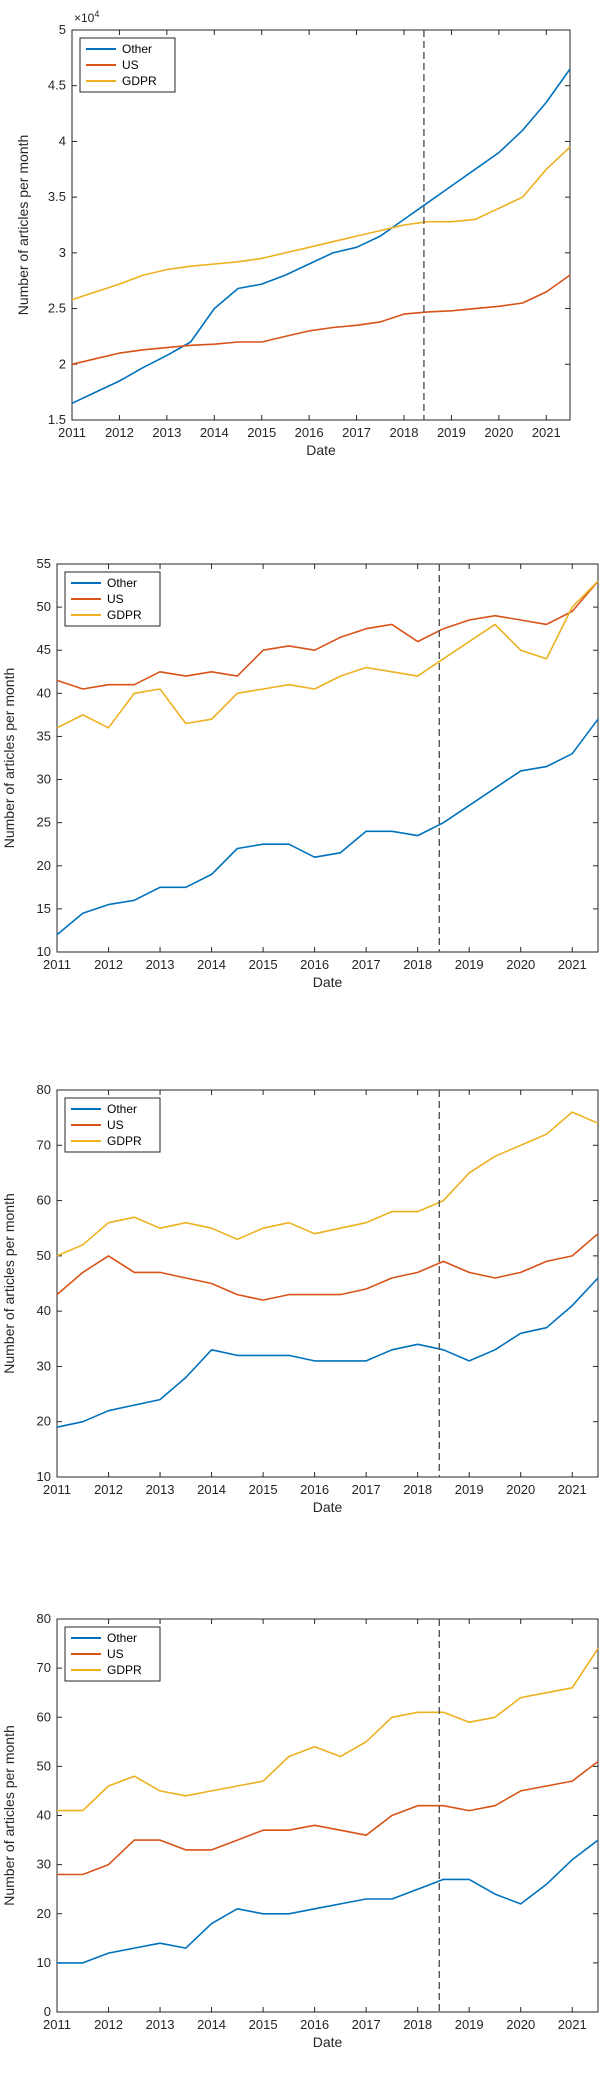  What do you see at coordinates (44, 822) in the screenshot?
I see `y-tick-label: 25` at bounding box center [44, 822].